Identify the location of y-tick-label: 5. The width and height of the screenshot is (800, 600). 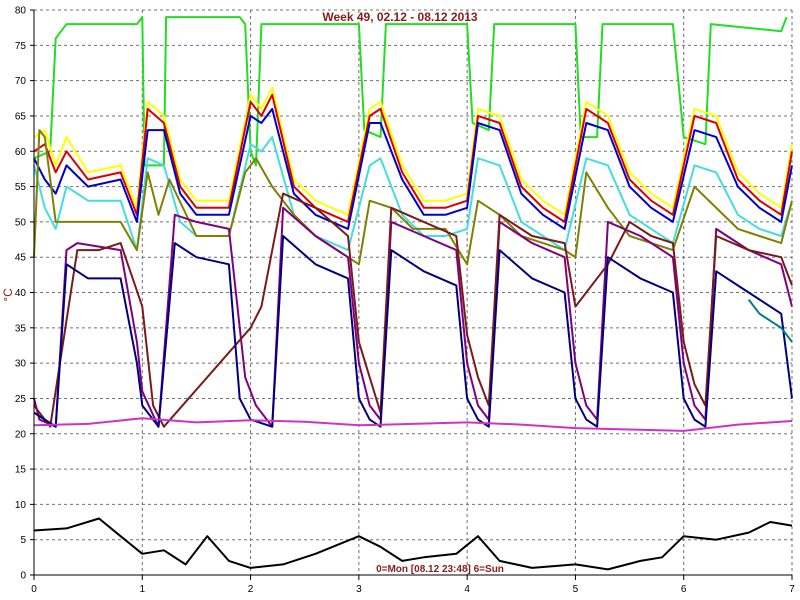
(23, 540).